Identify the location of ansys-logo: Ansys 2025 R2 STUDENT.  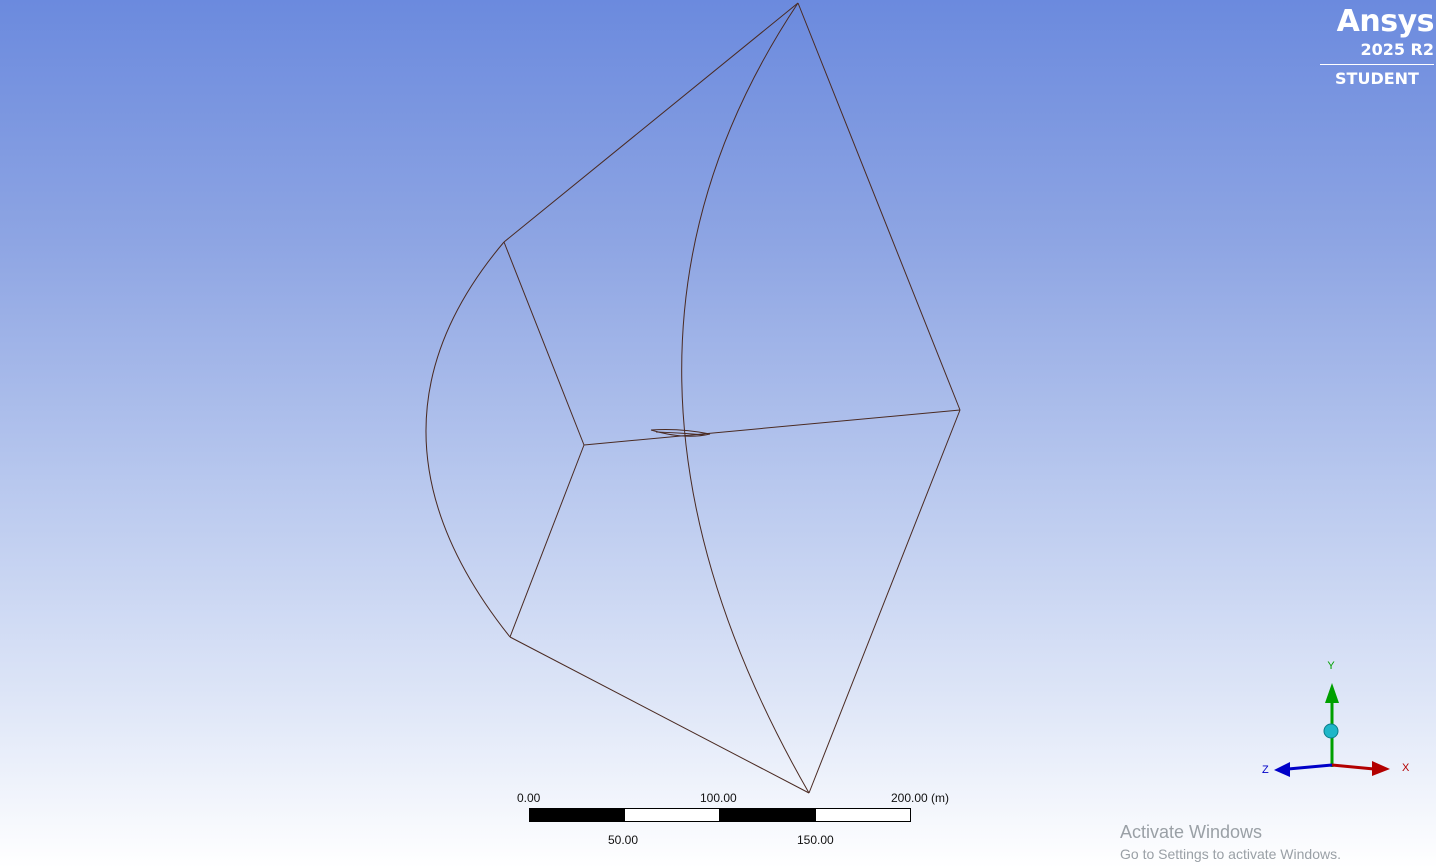
(1377, 47).